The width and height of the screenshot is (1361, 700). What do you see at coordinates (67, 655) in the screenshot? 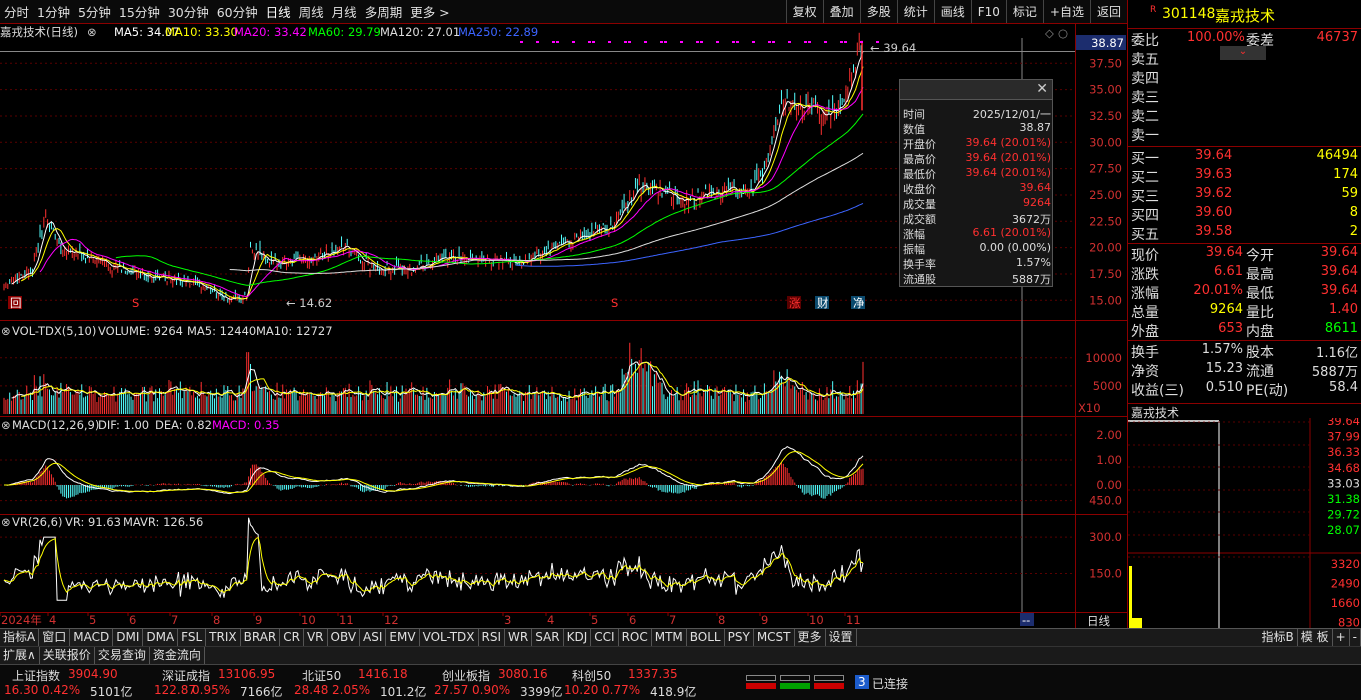
I see `extension-tab-1: 关联报价` at bounding box center [67, 655].